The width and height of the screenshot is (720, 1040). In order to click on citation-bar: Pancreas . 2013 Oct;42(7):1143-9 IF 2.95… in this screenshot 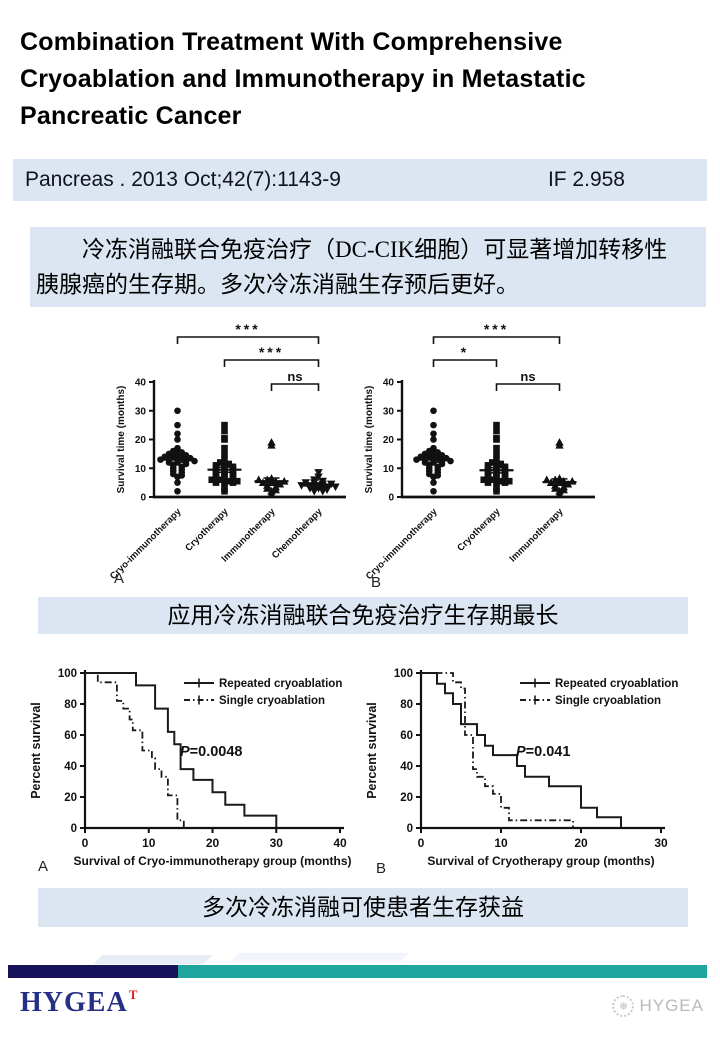, I will do `click(360, 180)`.